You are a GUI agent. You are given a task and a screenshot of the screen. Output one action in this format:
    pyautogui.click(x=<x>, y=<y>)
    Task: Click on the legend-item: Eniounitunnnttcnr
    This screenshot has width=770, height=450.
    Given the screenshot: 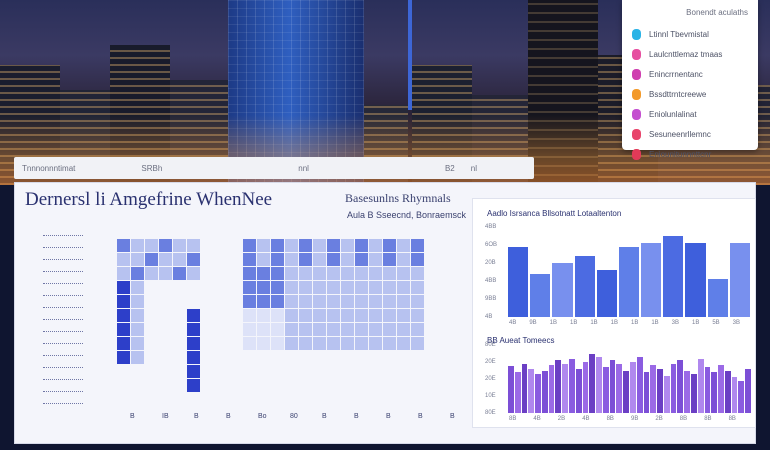 What is the action you would take?
    pyautogui.click(x=690, y=154)
    